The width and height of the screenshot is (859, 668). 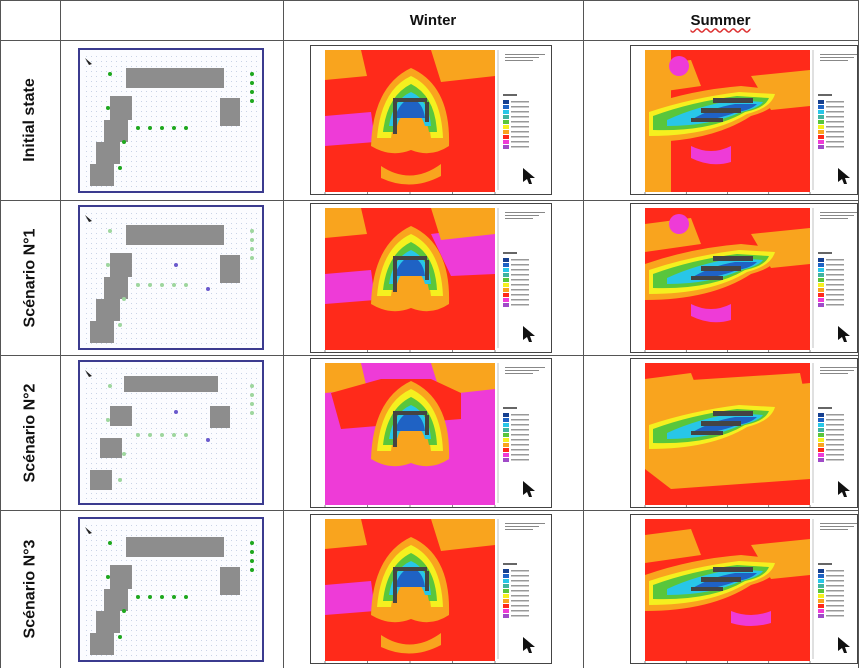 What do you see at coordinates (30, 432) in the screenshot?
I see `row-label-scenario-2: Scénario N°2` at bounding box center [30, 432].